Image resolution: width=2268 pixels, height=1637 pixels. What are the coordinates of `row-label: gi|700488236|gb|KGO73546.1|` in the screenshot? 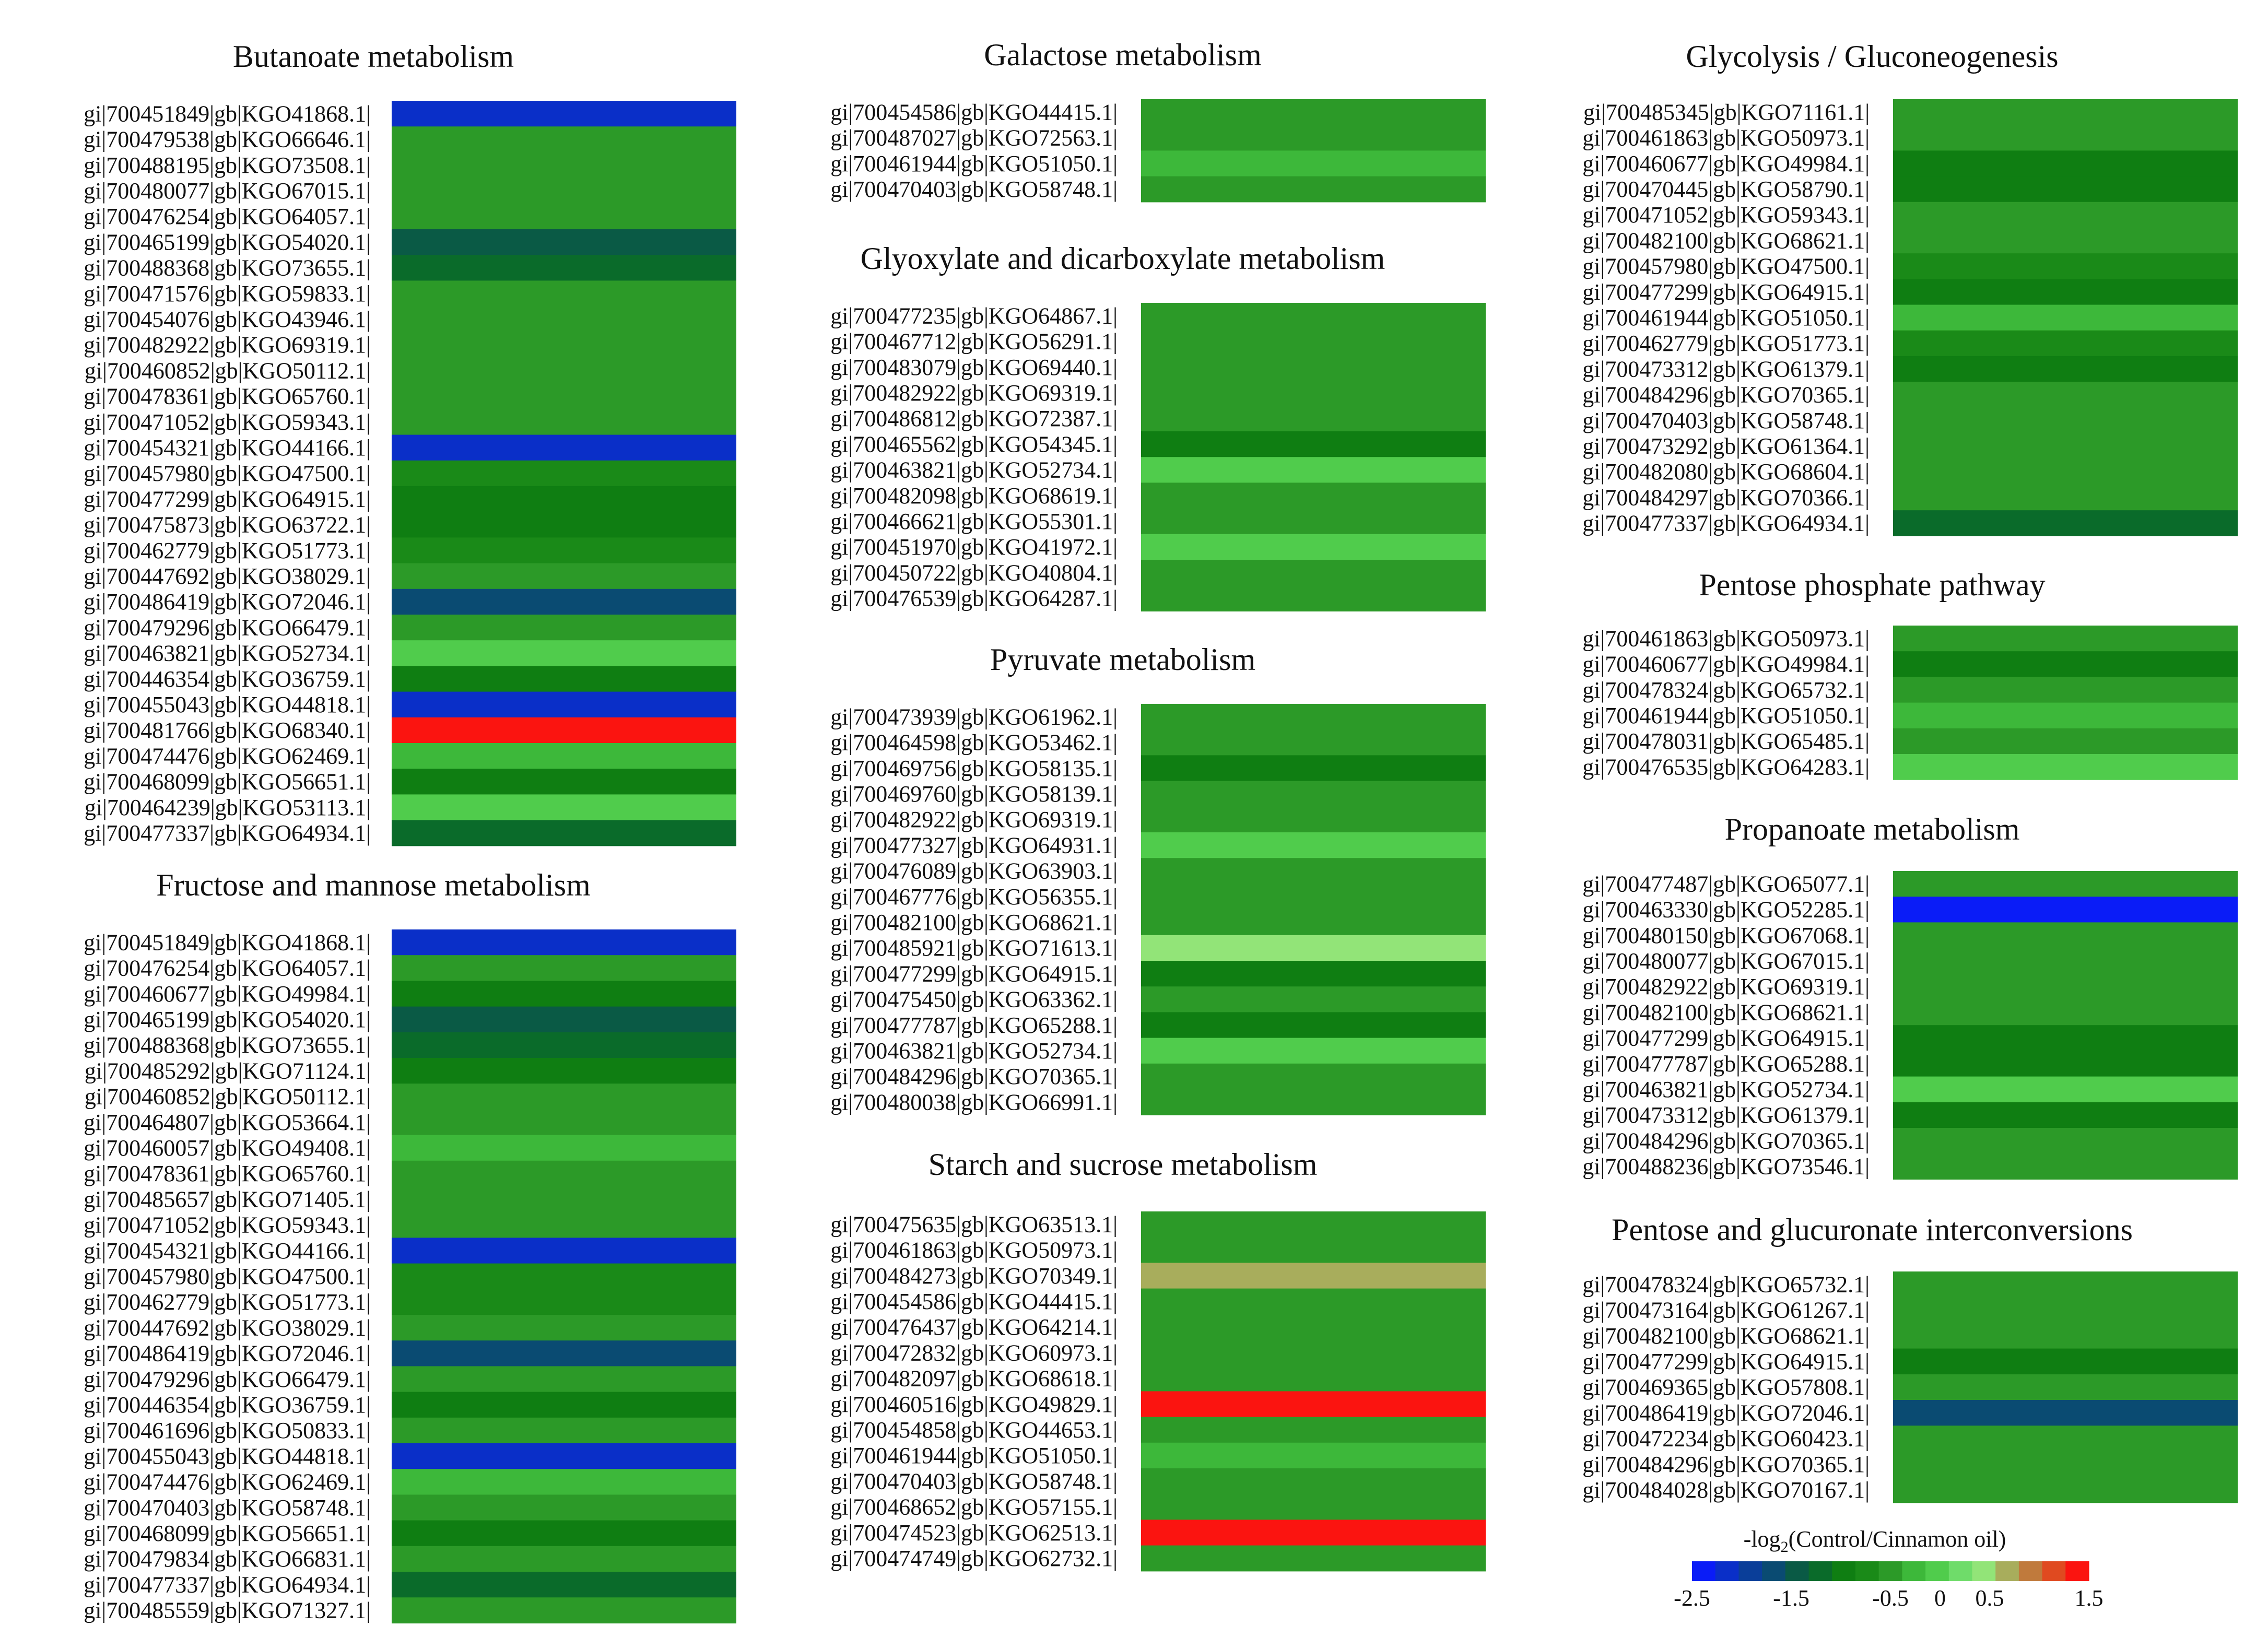 It's located at (1726, 1167).